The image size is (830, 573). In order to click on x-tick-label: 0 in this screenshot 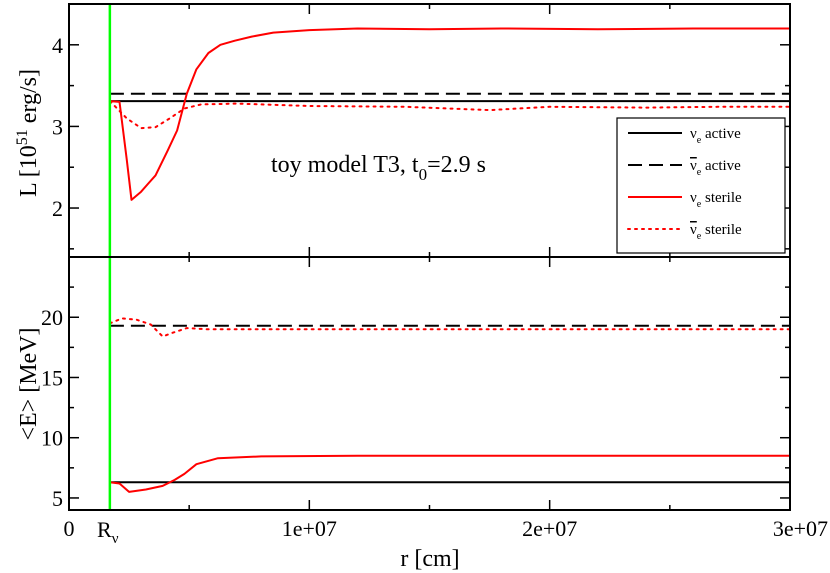, I will do `click(69, 528)`.